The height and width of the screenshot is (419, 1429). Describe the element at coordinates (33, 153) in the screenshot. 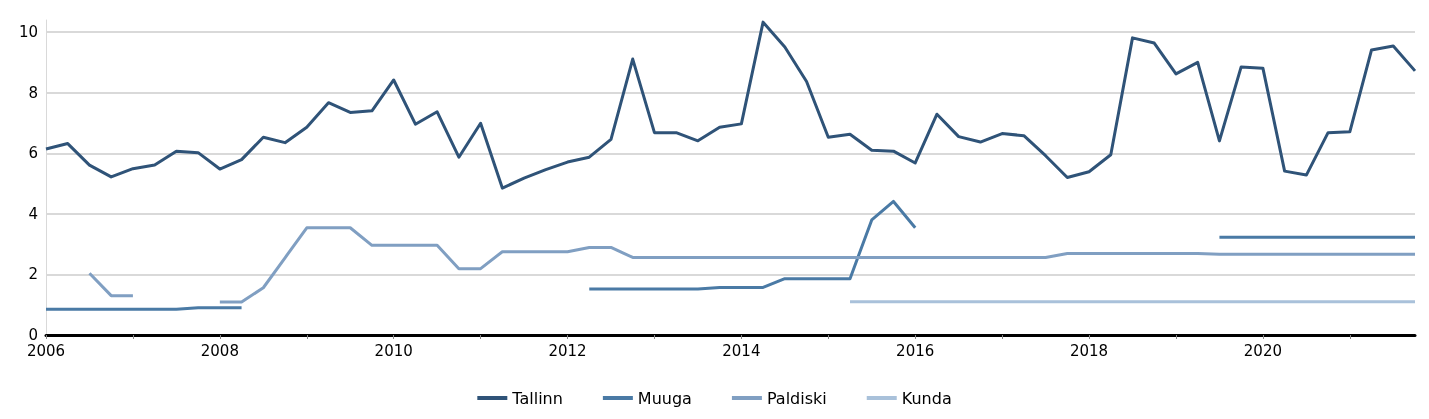

I see `y-tick-label: 6` at that location.